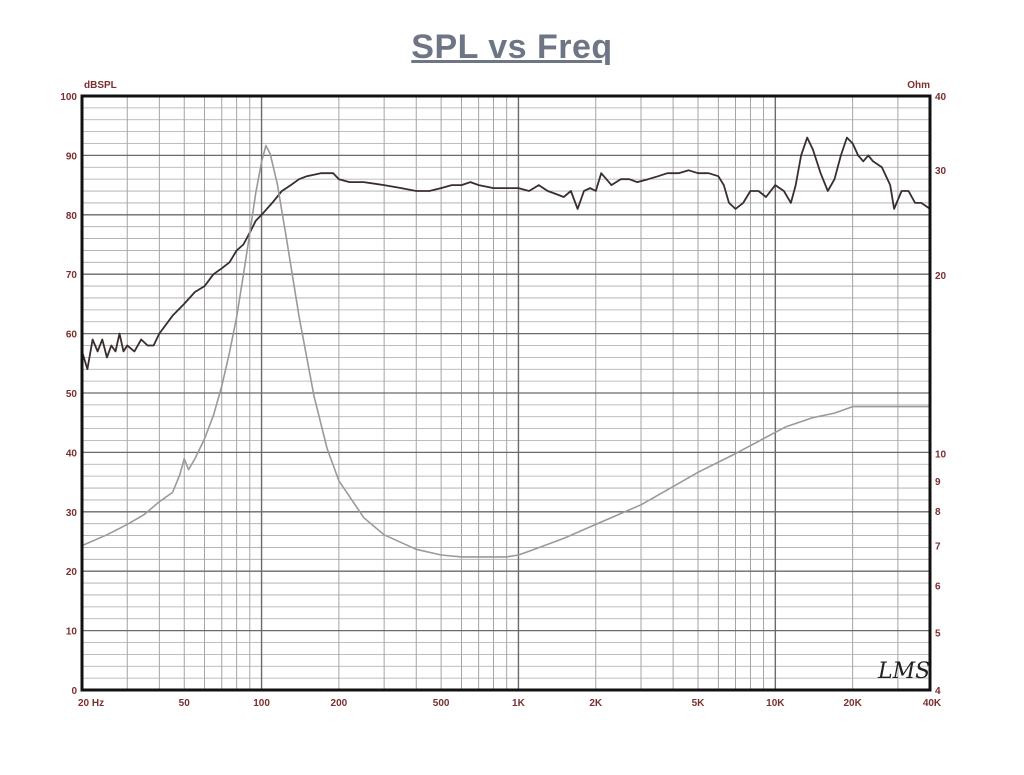 Image resolution: width=1024 pixels, height=775 pixels. I want to click on x-tick-label: 100, so click(261, 703).